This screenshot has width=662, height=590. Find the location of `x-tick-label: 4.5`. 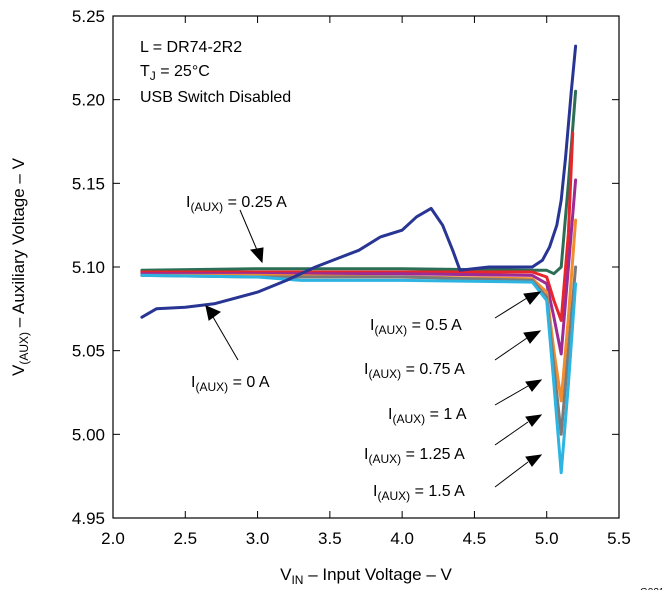

x-tick-label: 4.5 is located at coordinates (475, 538).